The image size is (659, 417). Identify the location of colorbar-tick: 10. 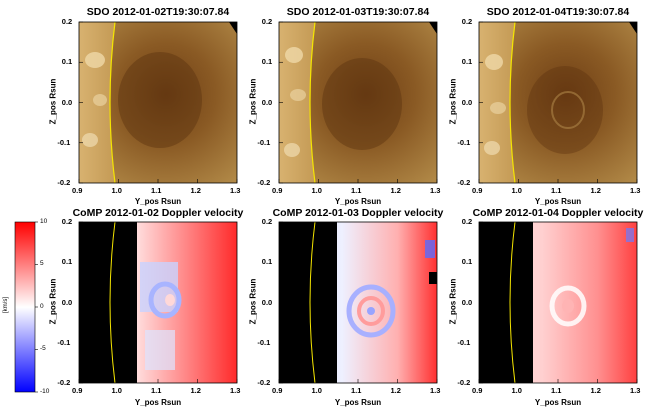
(44, 221).